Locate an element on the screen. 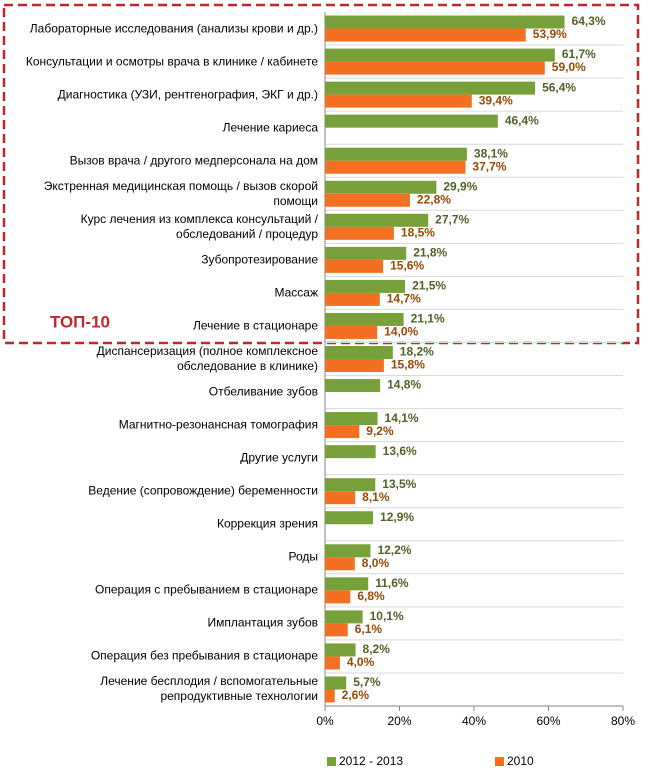 Image resolution: width=648 pixels, height=779 pixels. category-label: Лечение кариеса is located at coordinates (270, 127).